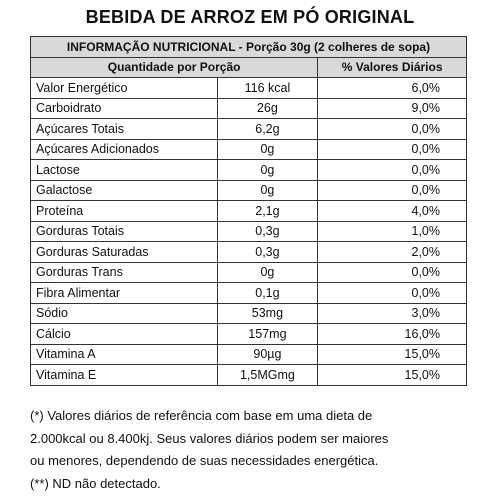  Describe the element at coordinates (267, 354) in the screenshot. I see `table-cell: 90µg` at that location.